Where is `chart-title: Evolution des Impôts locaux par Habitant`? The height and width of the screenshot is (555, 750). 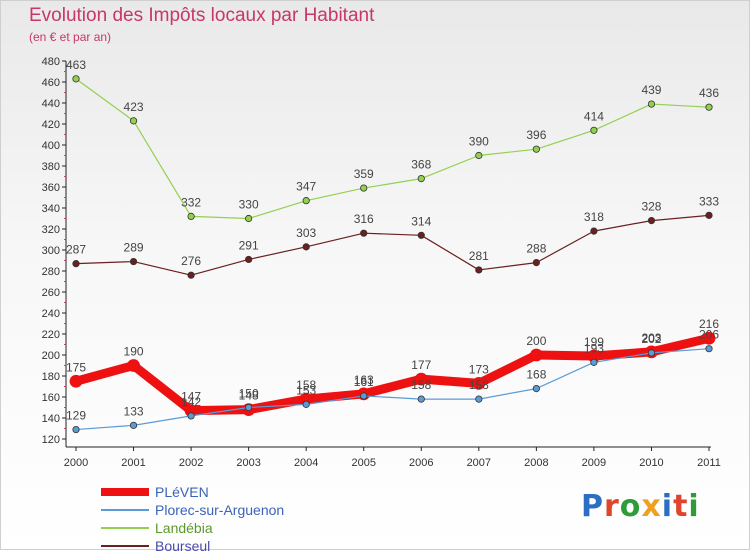
chart-title: Evolution des Impôts locaux par Habitant is located at coordinates (202, 15).